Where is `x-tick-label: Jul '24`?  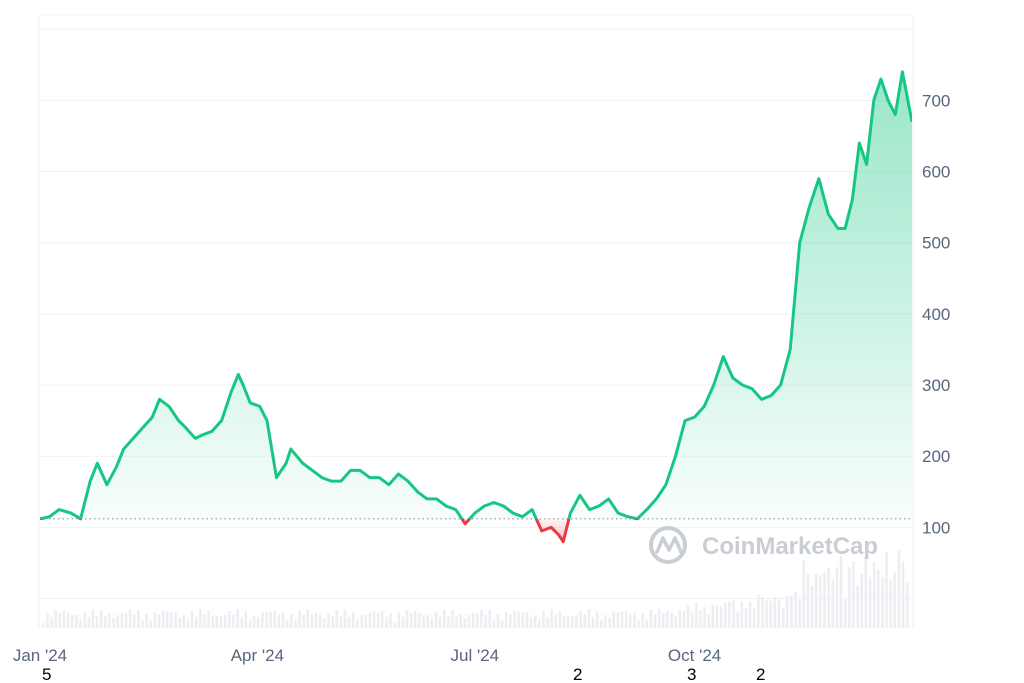 x-tick-label: Jul '24 is located at coordinates (475, 655).